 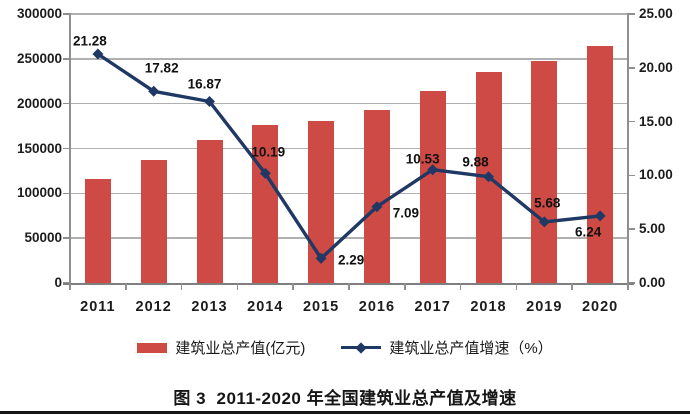 What do you see at coordinates (656, 13) in the screenshot?
I see `right-axis-tick-label: 25.00` at bounding box center [656, 13].